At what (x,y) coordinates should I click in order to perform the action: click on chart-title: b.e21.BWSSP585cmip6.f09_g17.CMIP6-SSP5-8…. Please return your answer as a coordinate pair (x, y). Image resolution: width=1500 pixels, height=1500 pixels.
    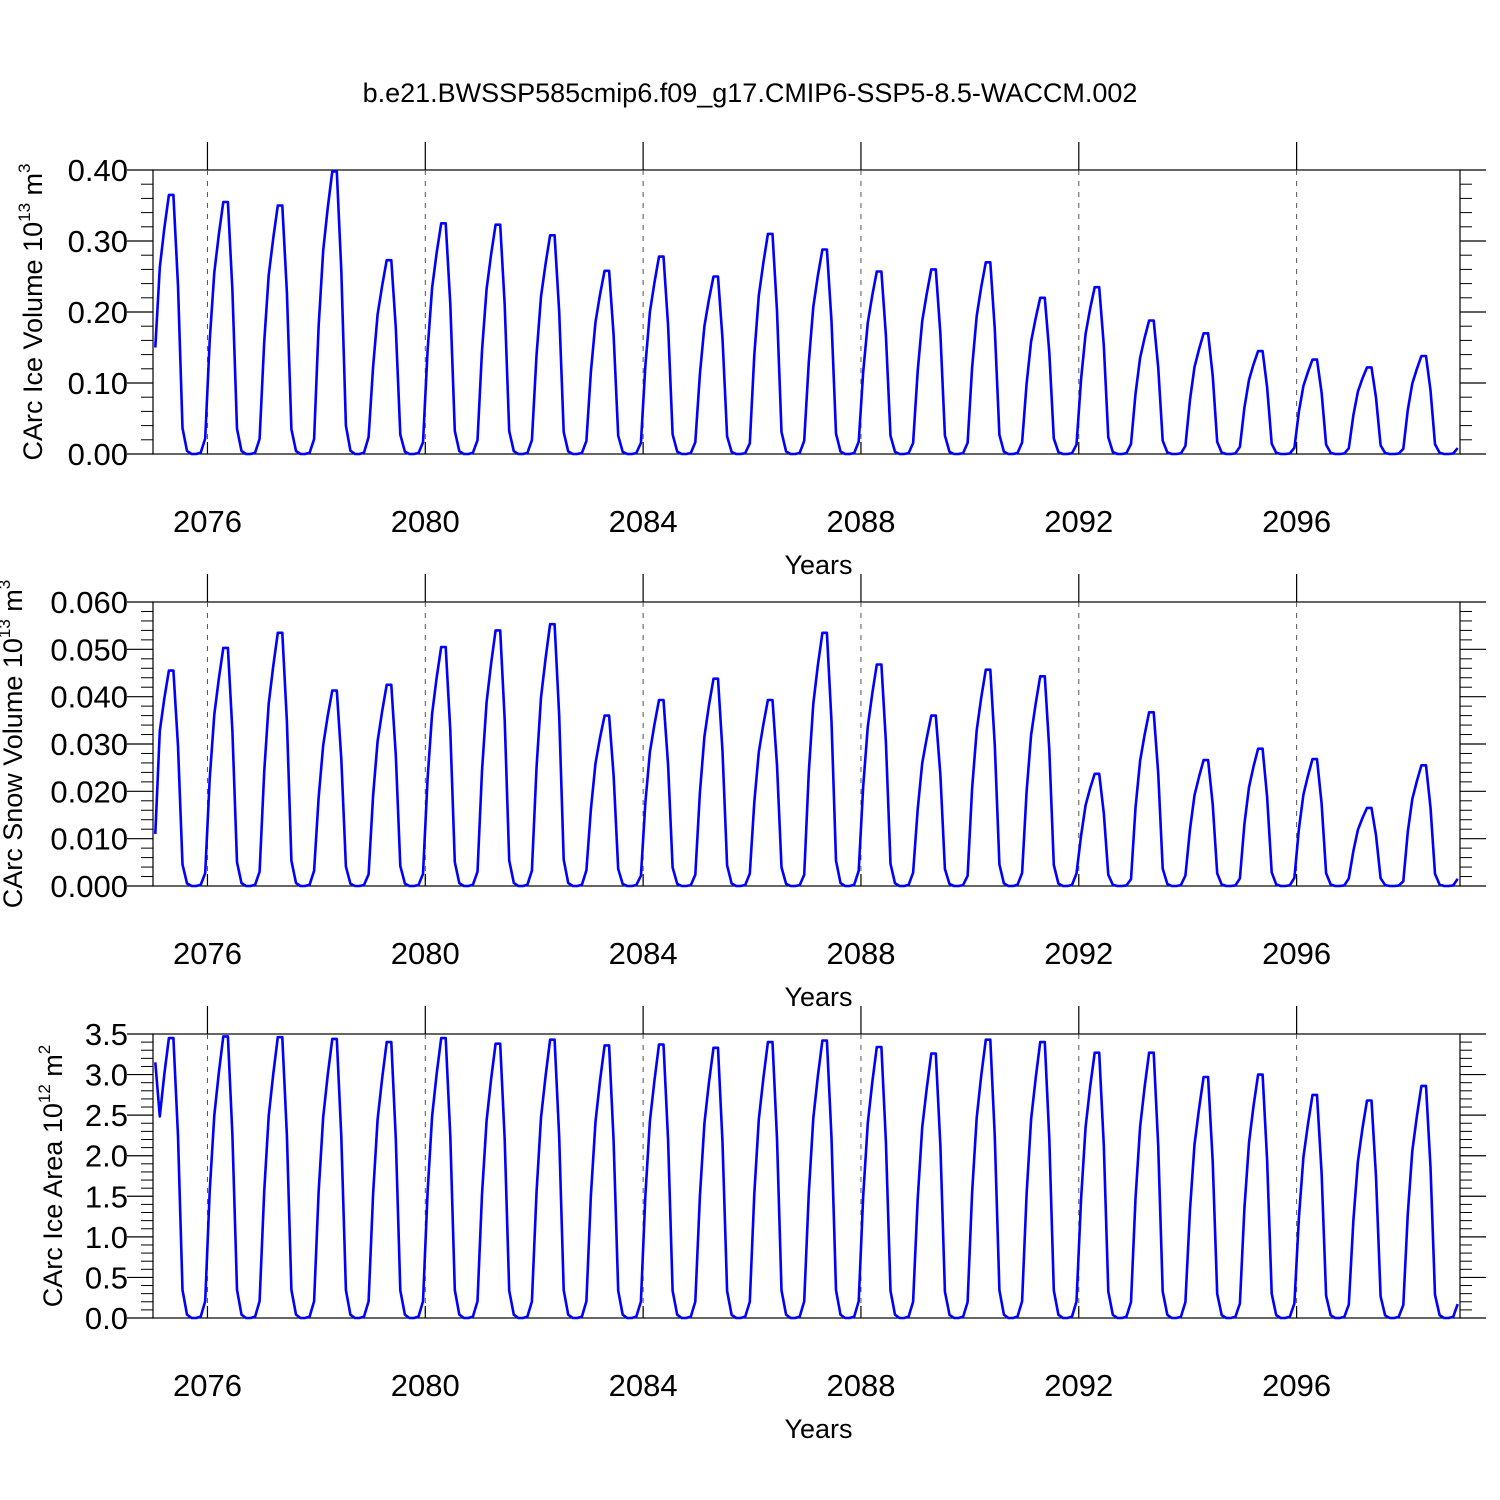
    Looking at the image, I should click on (750, 93).